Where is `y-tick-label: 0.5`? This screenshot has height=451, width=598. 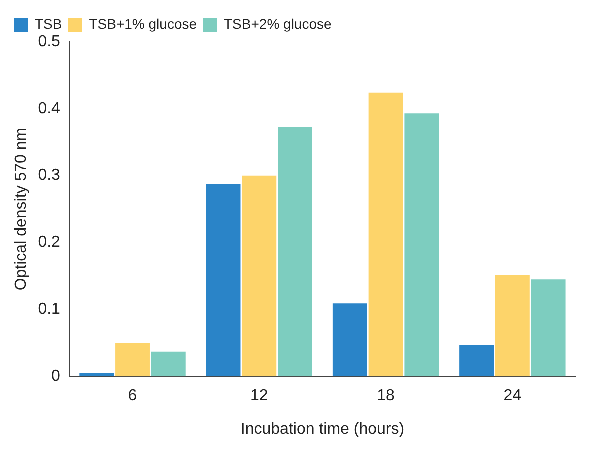 y-tick-label: 0.5 is located at coordinates (49, 41).